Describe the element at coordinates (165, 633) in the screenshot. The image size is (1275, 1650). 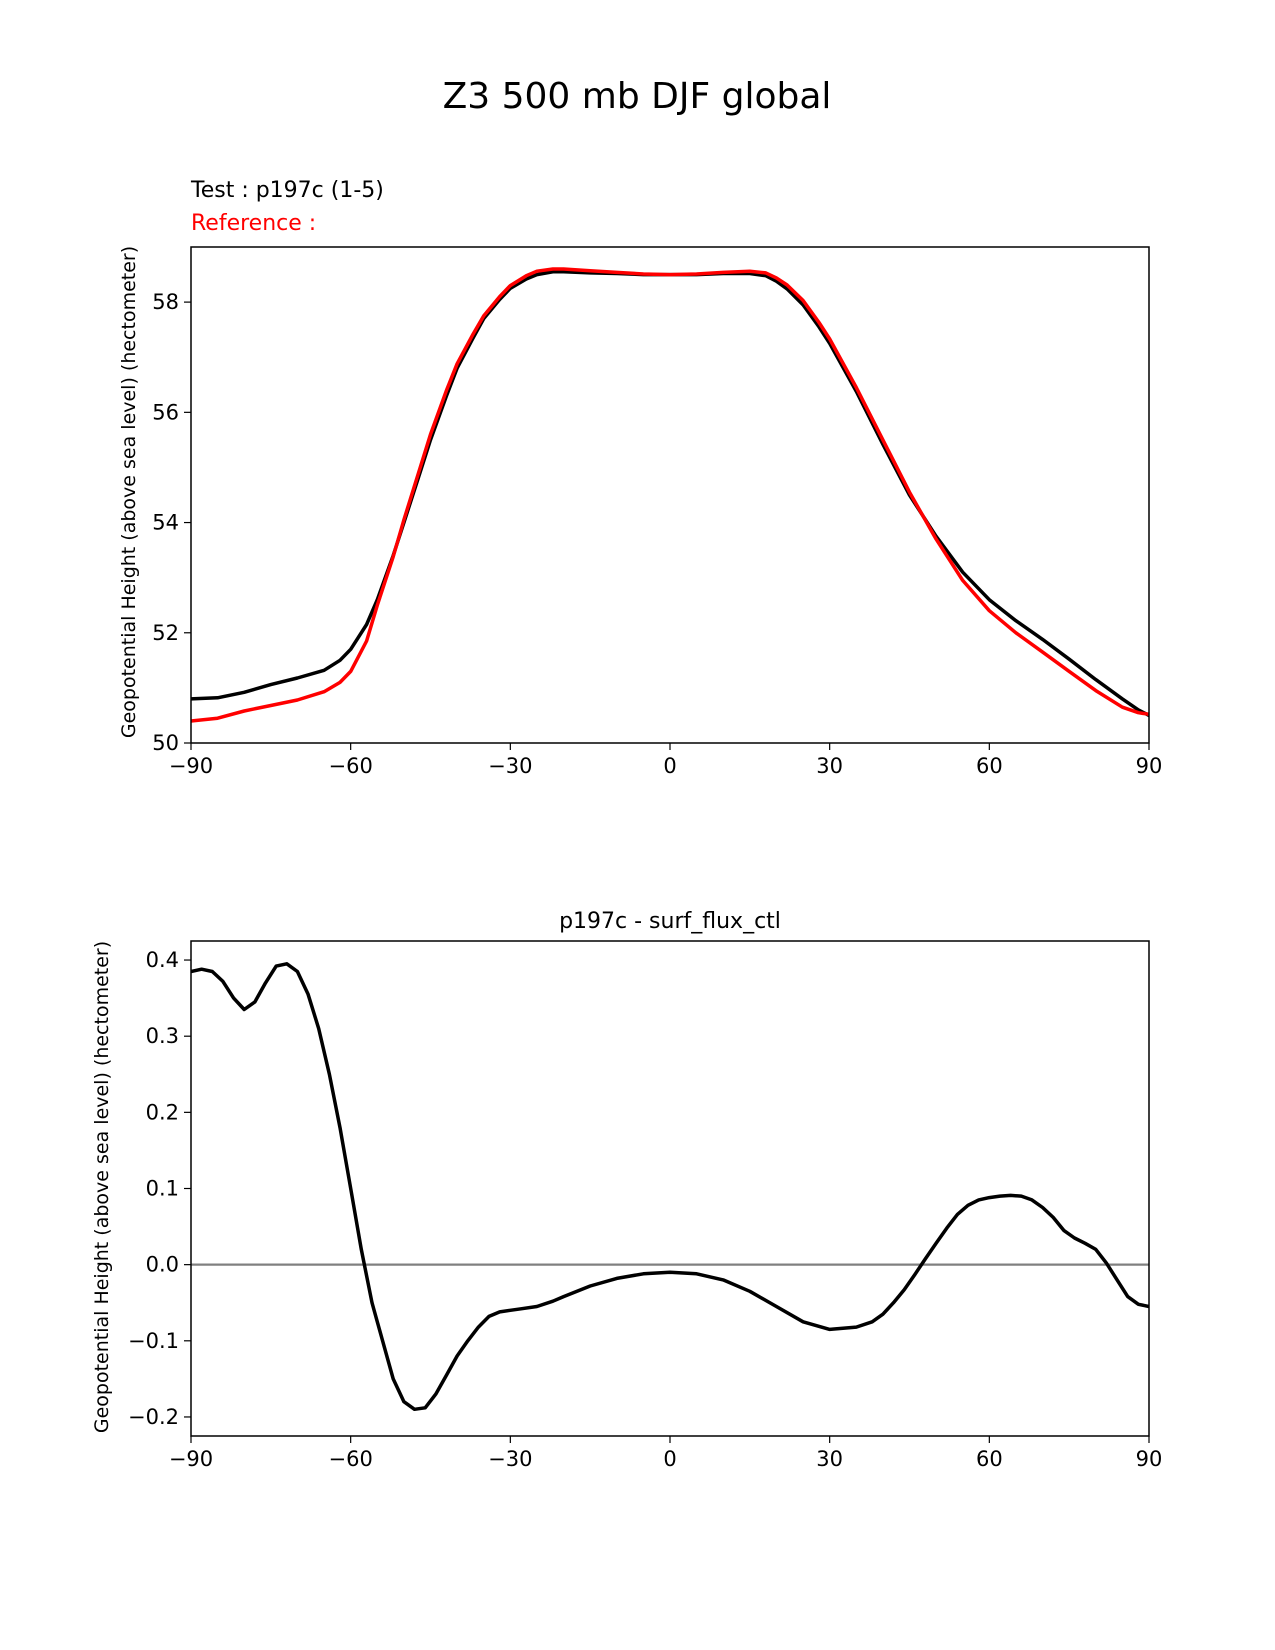
I see `top-y-tick-label: 52` at that location.